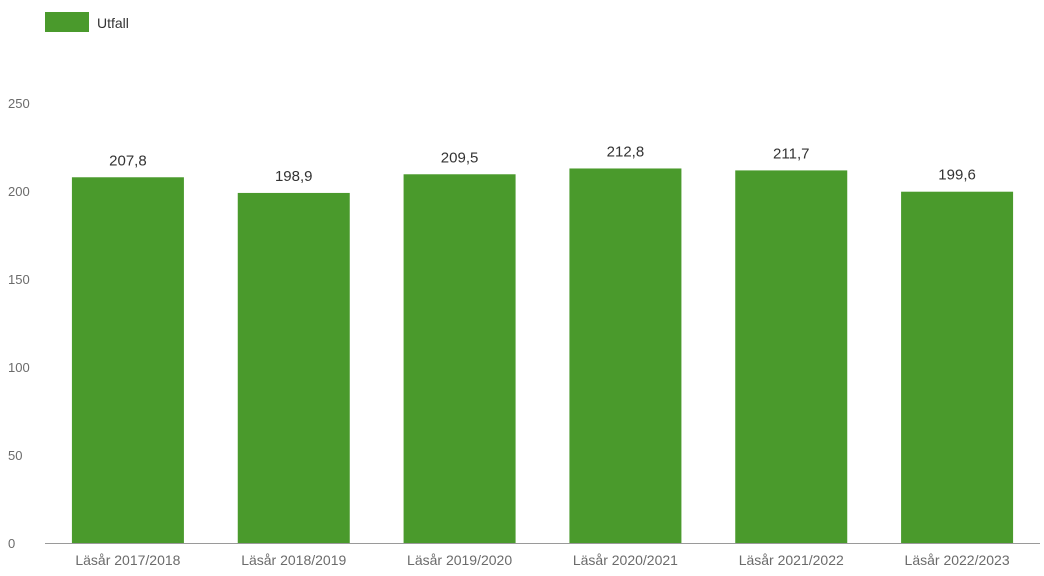 The height and width of the screenshot is (576, 1044). What do you see at coordinates (127, 560) in the screenshot?
I see `x-tick-label: Läsår 2017/2018` at bounding box center [127, 560].